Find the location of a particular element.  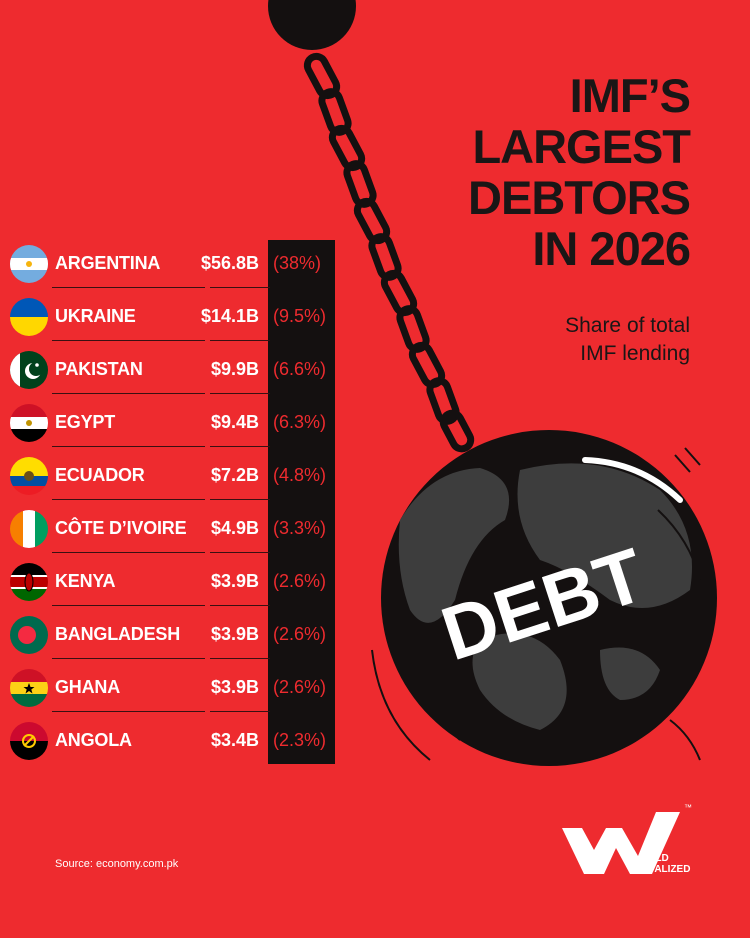

subtitle-line: IMF lending is located at coordinates (635, 353).